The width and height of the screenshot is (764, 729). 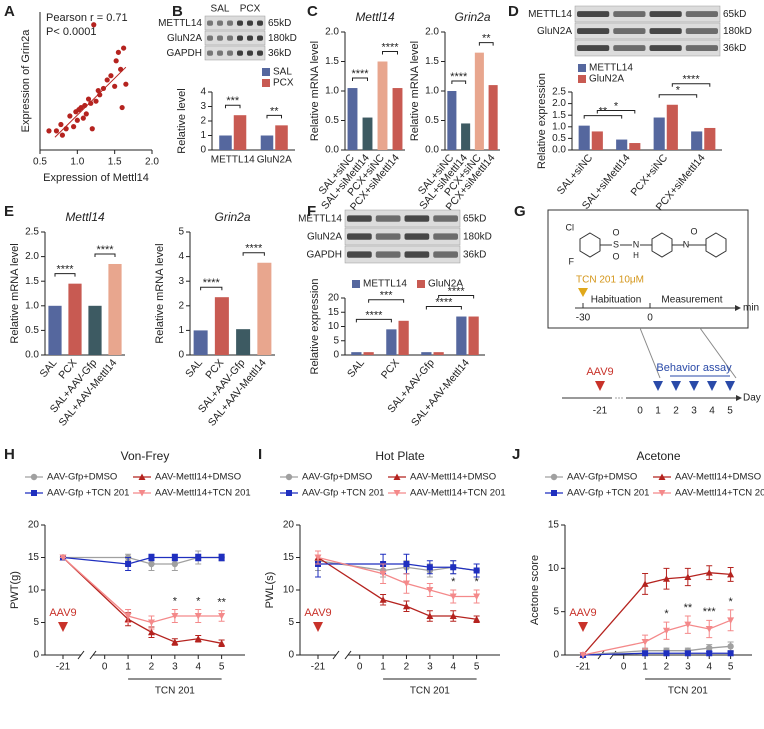 I want to click on treatment-arrow, so click(x=583, y=292).